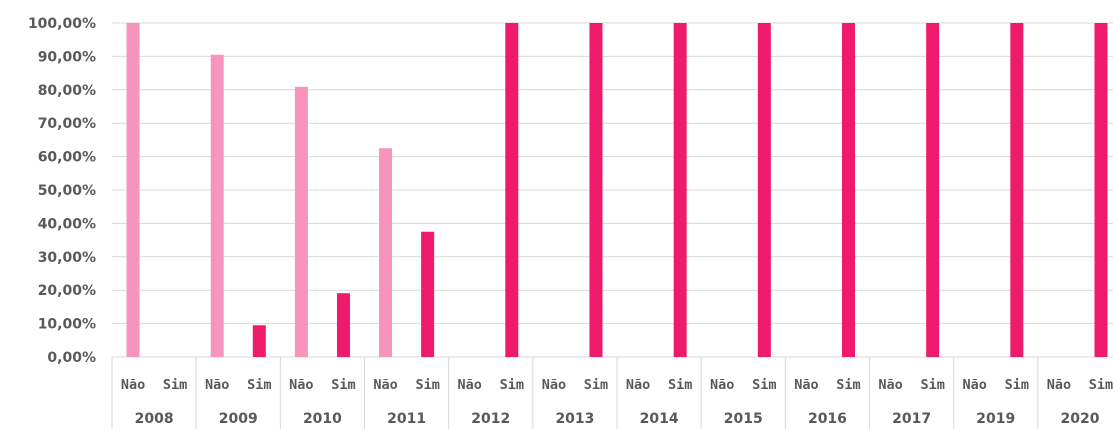 The width and height of the screenshot is (1113, 429). Describe the element at coordinates (67, 224) in the screenshot. I see `y-tick-label: 40,00%` at that location.